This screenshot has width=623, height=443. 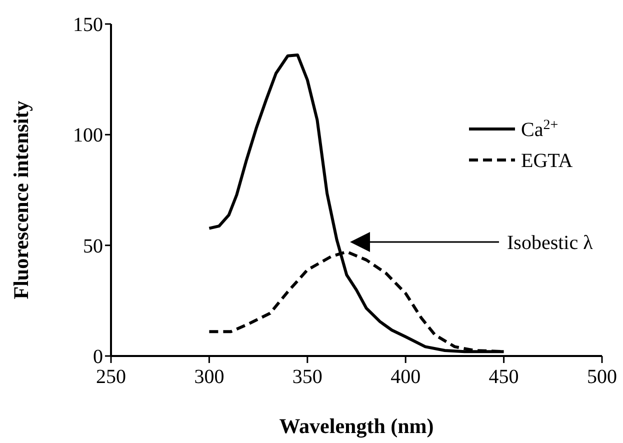 I want to click on annotation: Isobestic λ, so click(x=550, y=243).